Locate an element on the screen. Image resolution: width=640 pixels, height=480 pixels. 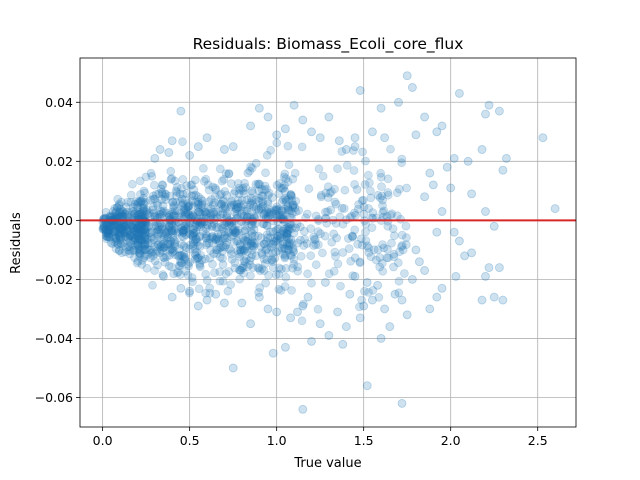
y-tick-label: −0.04 is located at coordinates (54, 338).